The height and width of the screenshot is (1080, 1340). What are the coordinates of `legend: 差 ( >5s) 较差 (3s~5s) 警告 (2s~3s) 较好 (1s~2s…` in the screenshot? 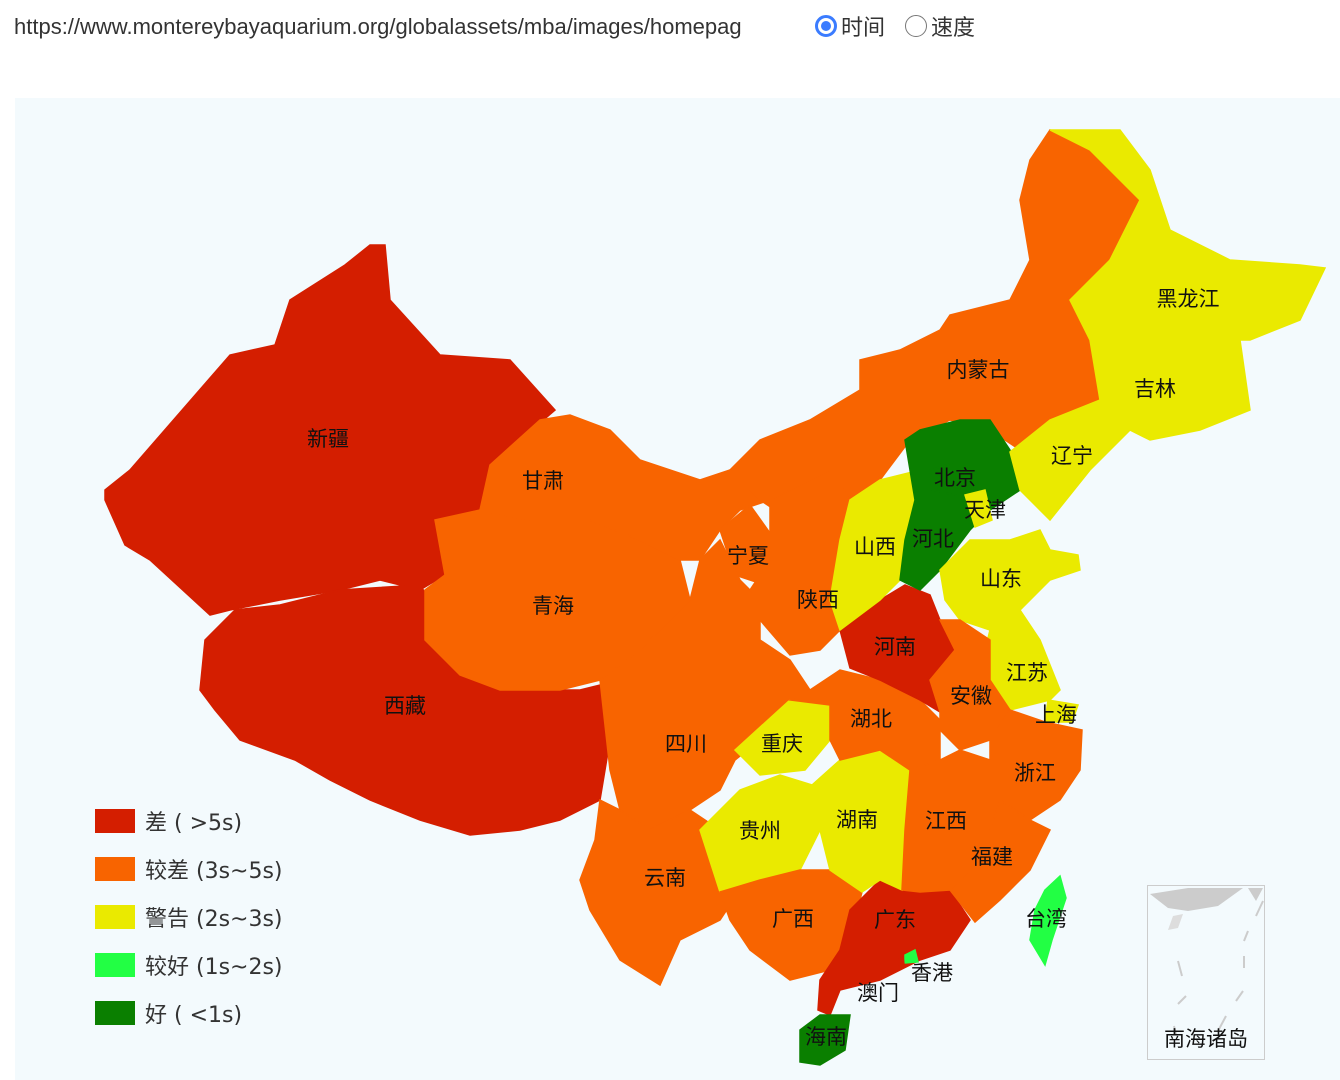 It's located at (189, 917).